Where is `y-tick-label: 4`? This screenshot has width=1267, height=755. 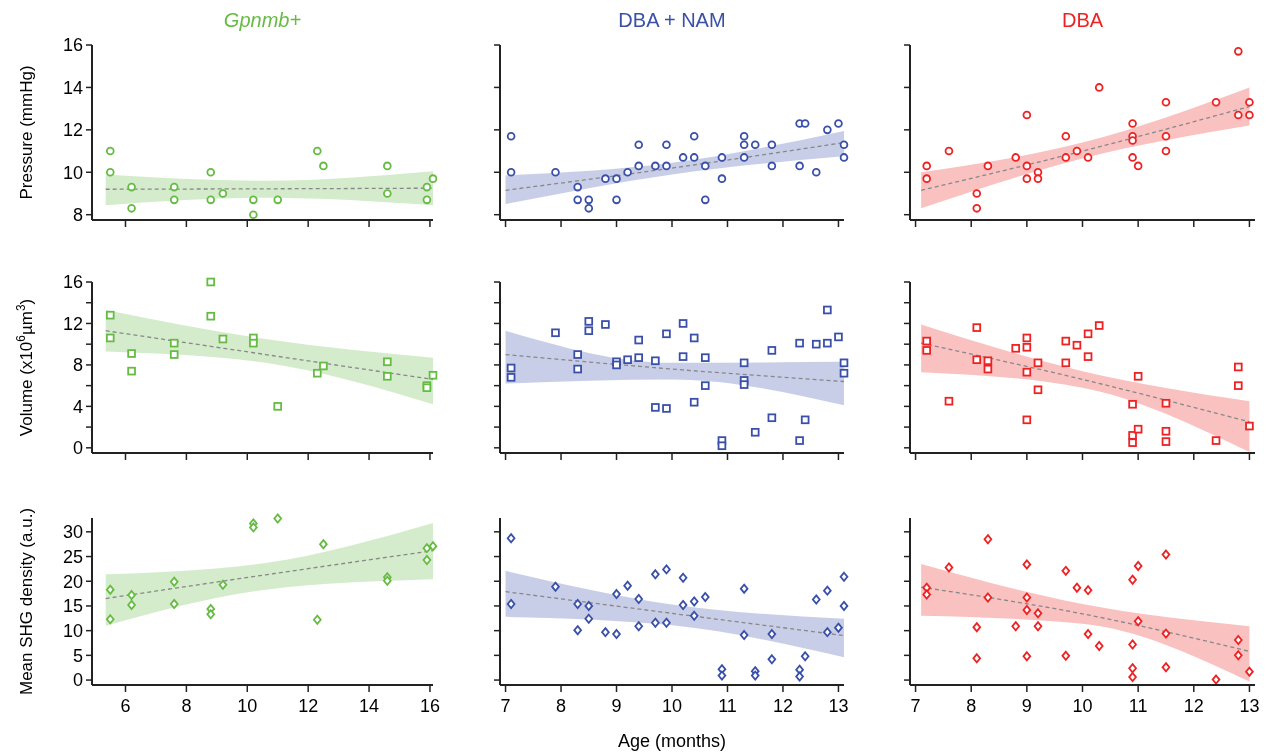
y-tick-label: 4 is located at coordinates (77, 406).